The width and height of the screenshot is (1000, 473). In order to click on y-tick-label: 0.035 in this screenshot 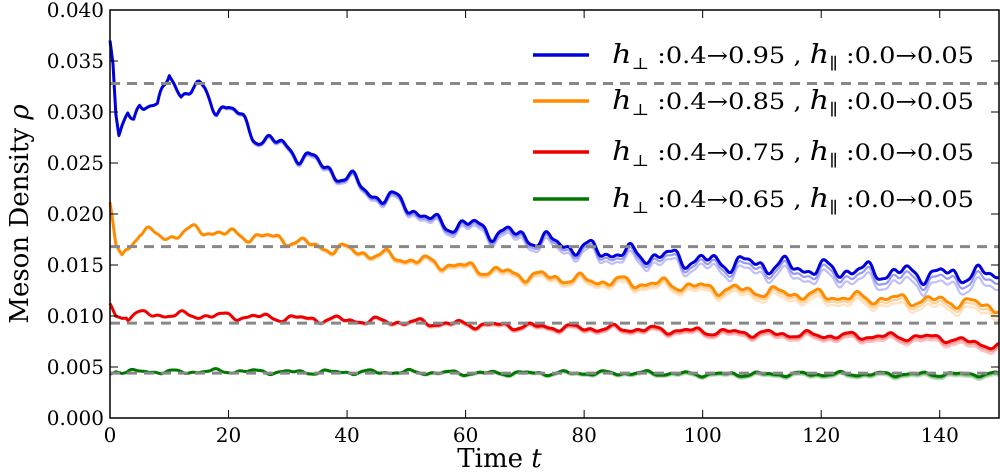, I will do `click(75, 61)`.